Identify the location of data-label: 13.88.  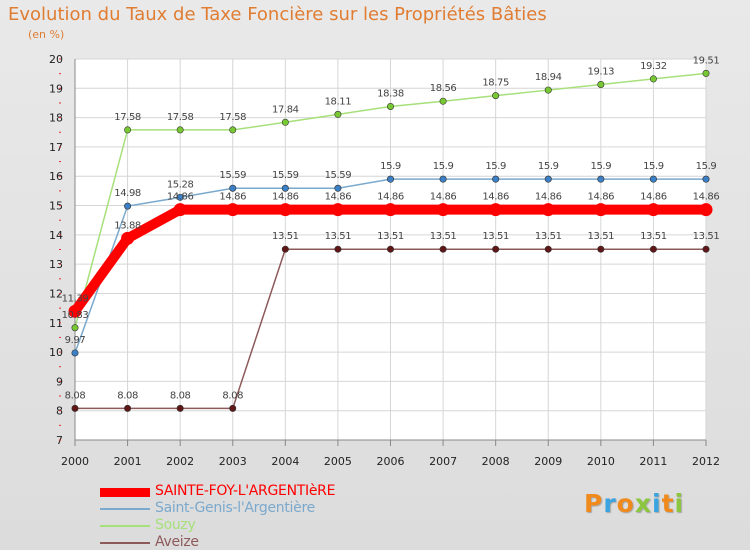
(127, 225).